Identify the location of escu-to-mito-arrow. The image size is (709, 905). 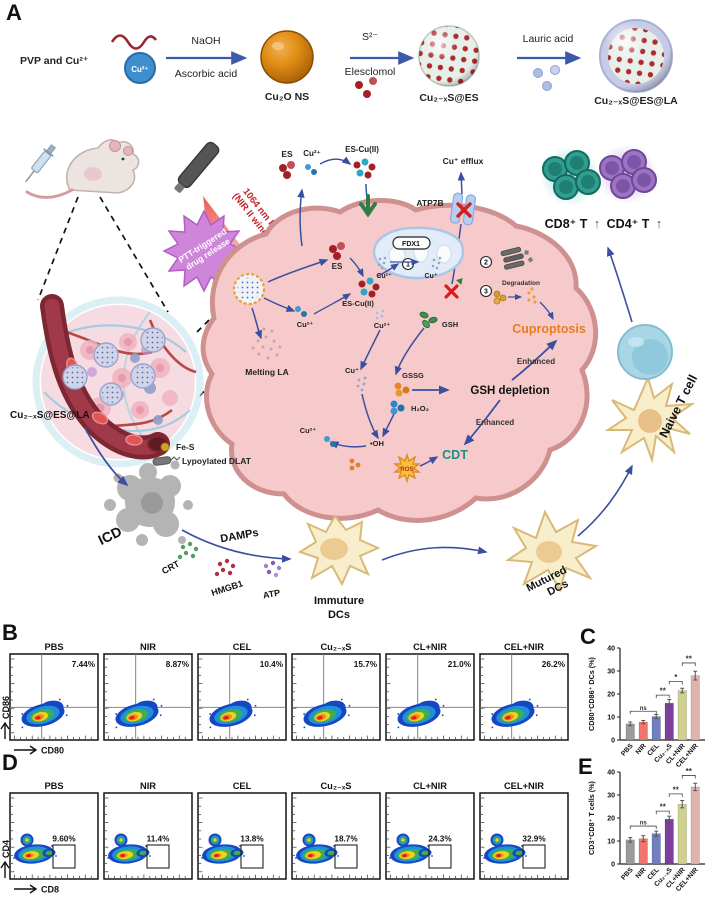
(388, 270).